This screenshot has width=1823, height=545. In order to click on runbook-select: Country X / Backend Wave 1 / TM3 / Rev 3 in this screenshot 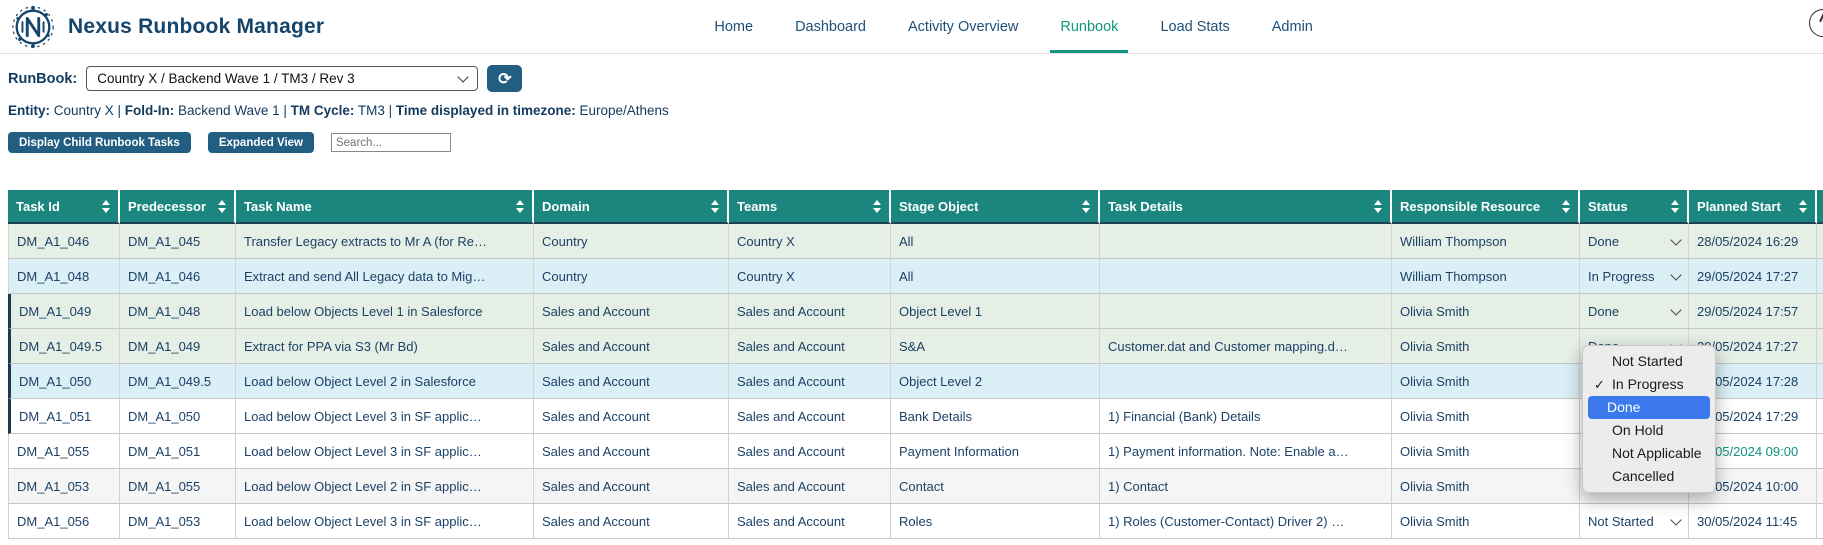, I will do `click(282, 78)`.